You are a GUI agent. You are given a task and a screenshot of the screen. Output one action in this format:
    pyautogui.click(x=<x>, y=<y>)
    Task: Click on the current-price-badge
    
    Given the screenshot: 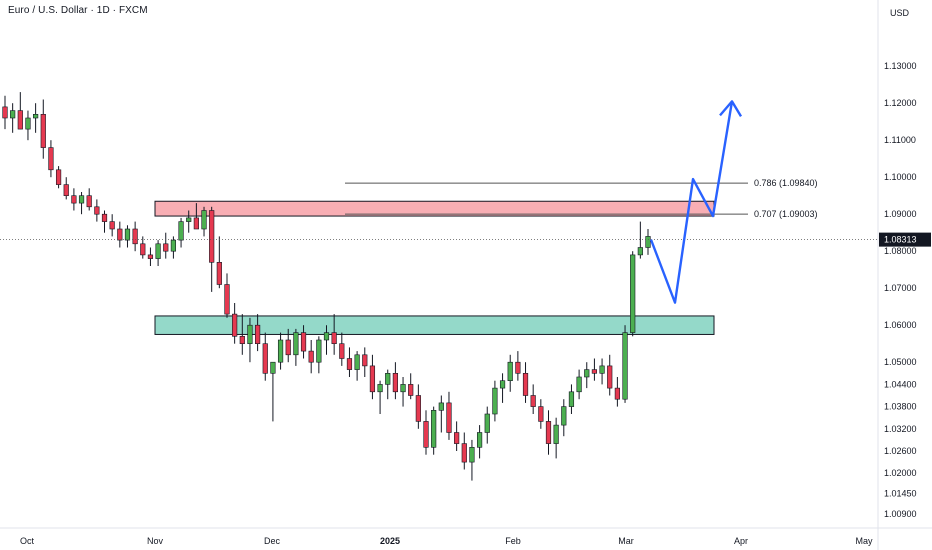 What is the action you would take?
    pyautogui.click(x=905, y=239)
    